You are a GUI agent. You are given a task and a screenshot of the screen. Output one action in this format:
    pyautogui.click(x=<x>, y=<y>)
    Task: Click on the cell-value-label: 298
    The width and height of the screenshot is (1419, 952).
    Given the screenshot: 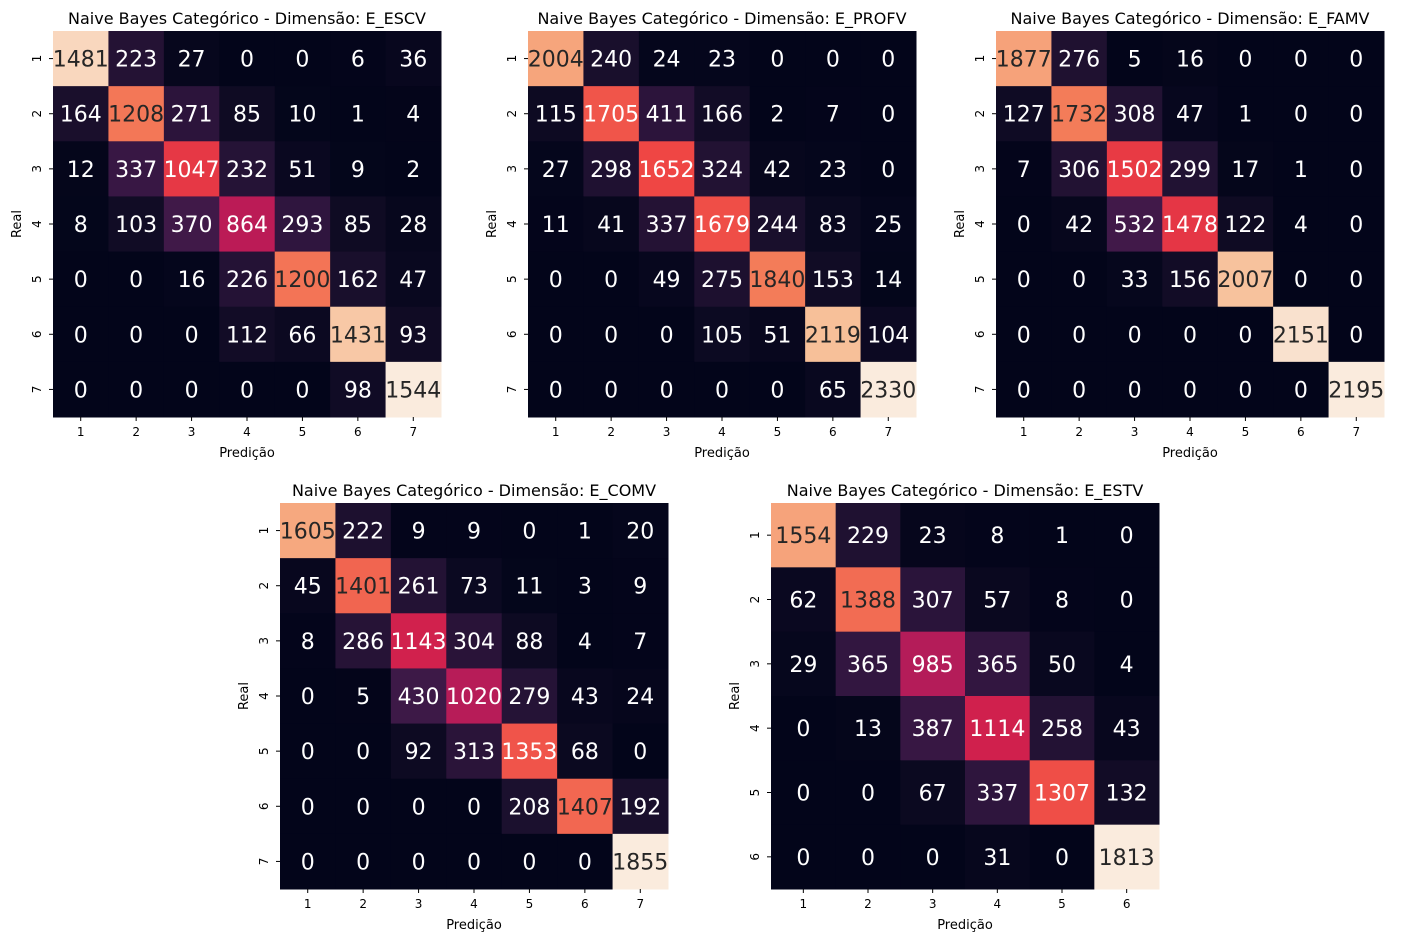 What is the action you would take?
    pyautogui.click(x=611, y=170)
    